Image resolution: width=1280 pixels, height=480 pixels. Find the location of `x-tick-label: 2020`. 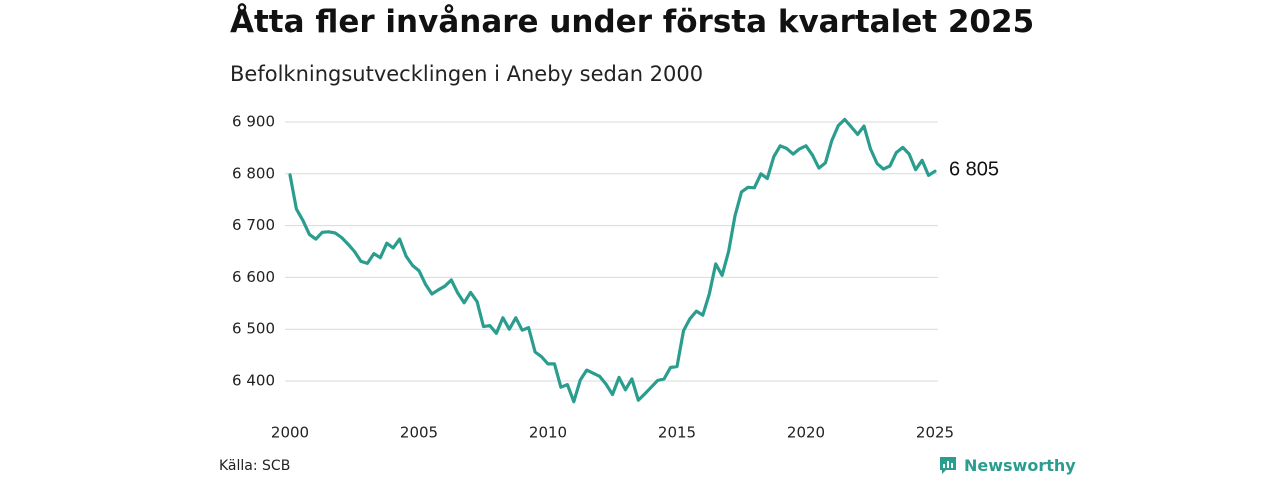

x-tick-label: 2020 is located at coordinates (806, 433).